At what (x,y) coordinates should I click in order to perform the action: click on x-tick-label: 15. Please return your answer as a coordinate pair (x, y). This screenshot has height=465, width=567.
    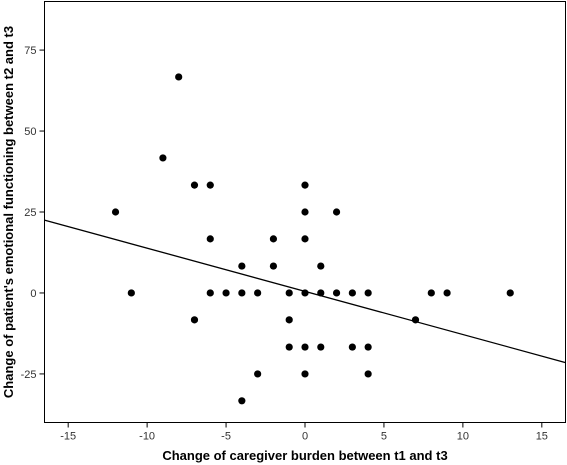
    Looking at the image, I should click on (542, 437).